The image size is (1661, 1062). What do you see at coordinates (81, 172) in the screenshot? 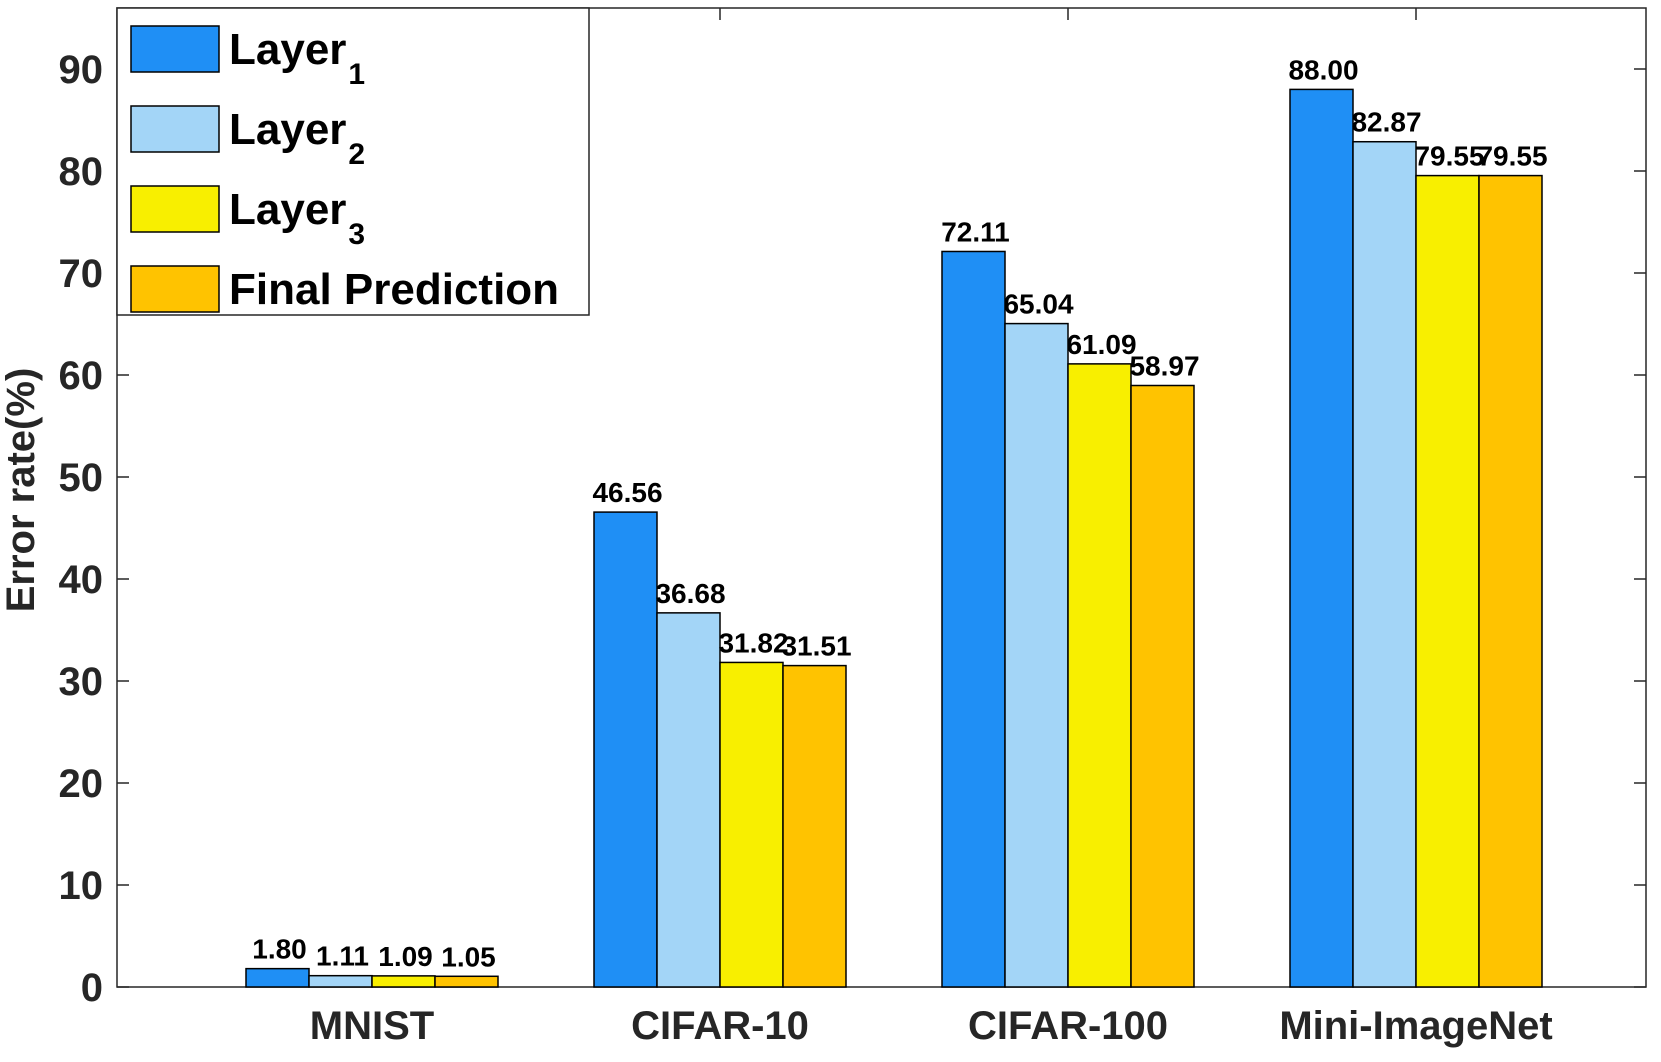
I see `y-tick-label: 80` at bounding box center [81, 172].